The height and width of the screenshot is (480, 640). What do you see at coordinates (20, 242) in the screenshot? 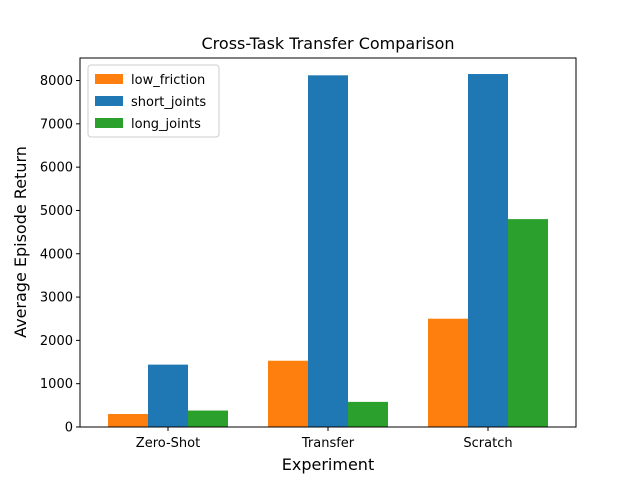
I see `y-axis-label: Average Episode Return` at bounding box center [20, 242].